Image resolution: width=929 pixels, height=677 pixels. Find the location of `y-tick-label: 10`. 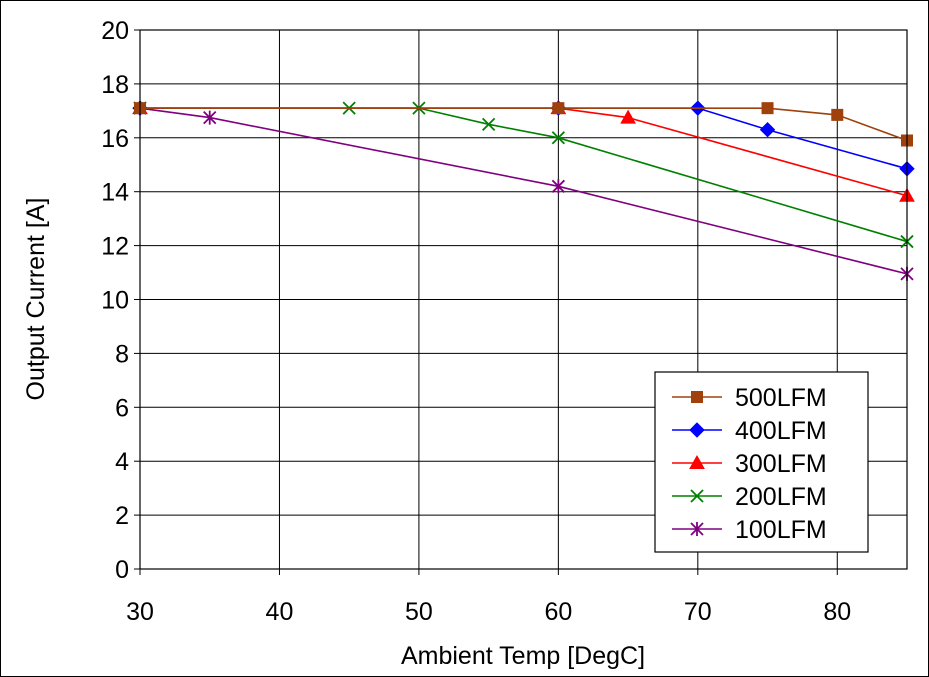

y-tick-label: 10 is located at coordinates (115, 301).